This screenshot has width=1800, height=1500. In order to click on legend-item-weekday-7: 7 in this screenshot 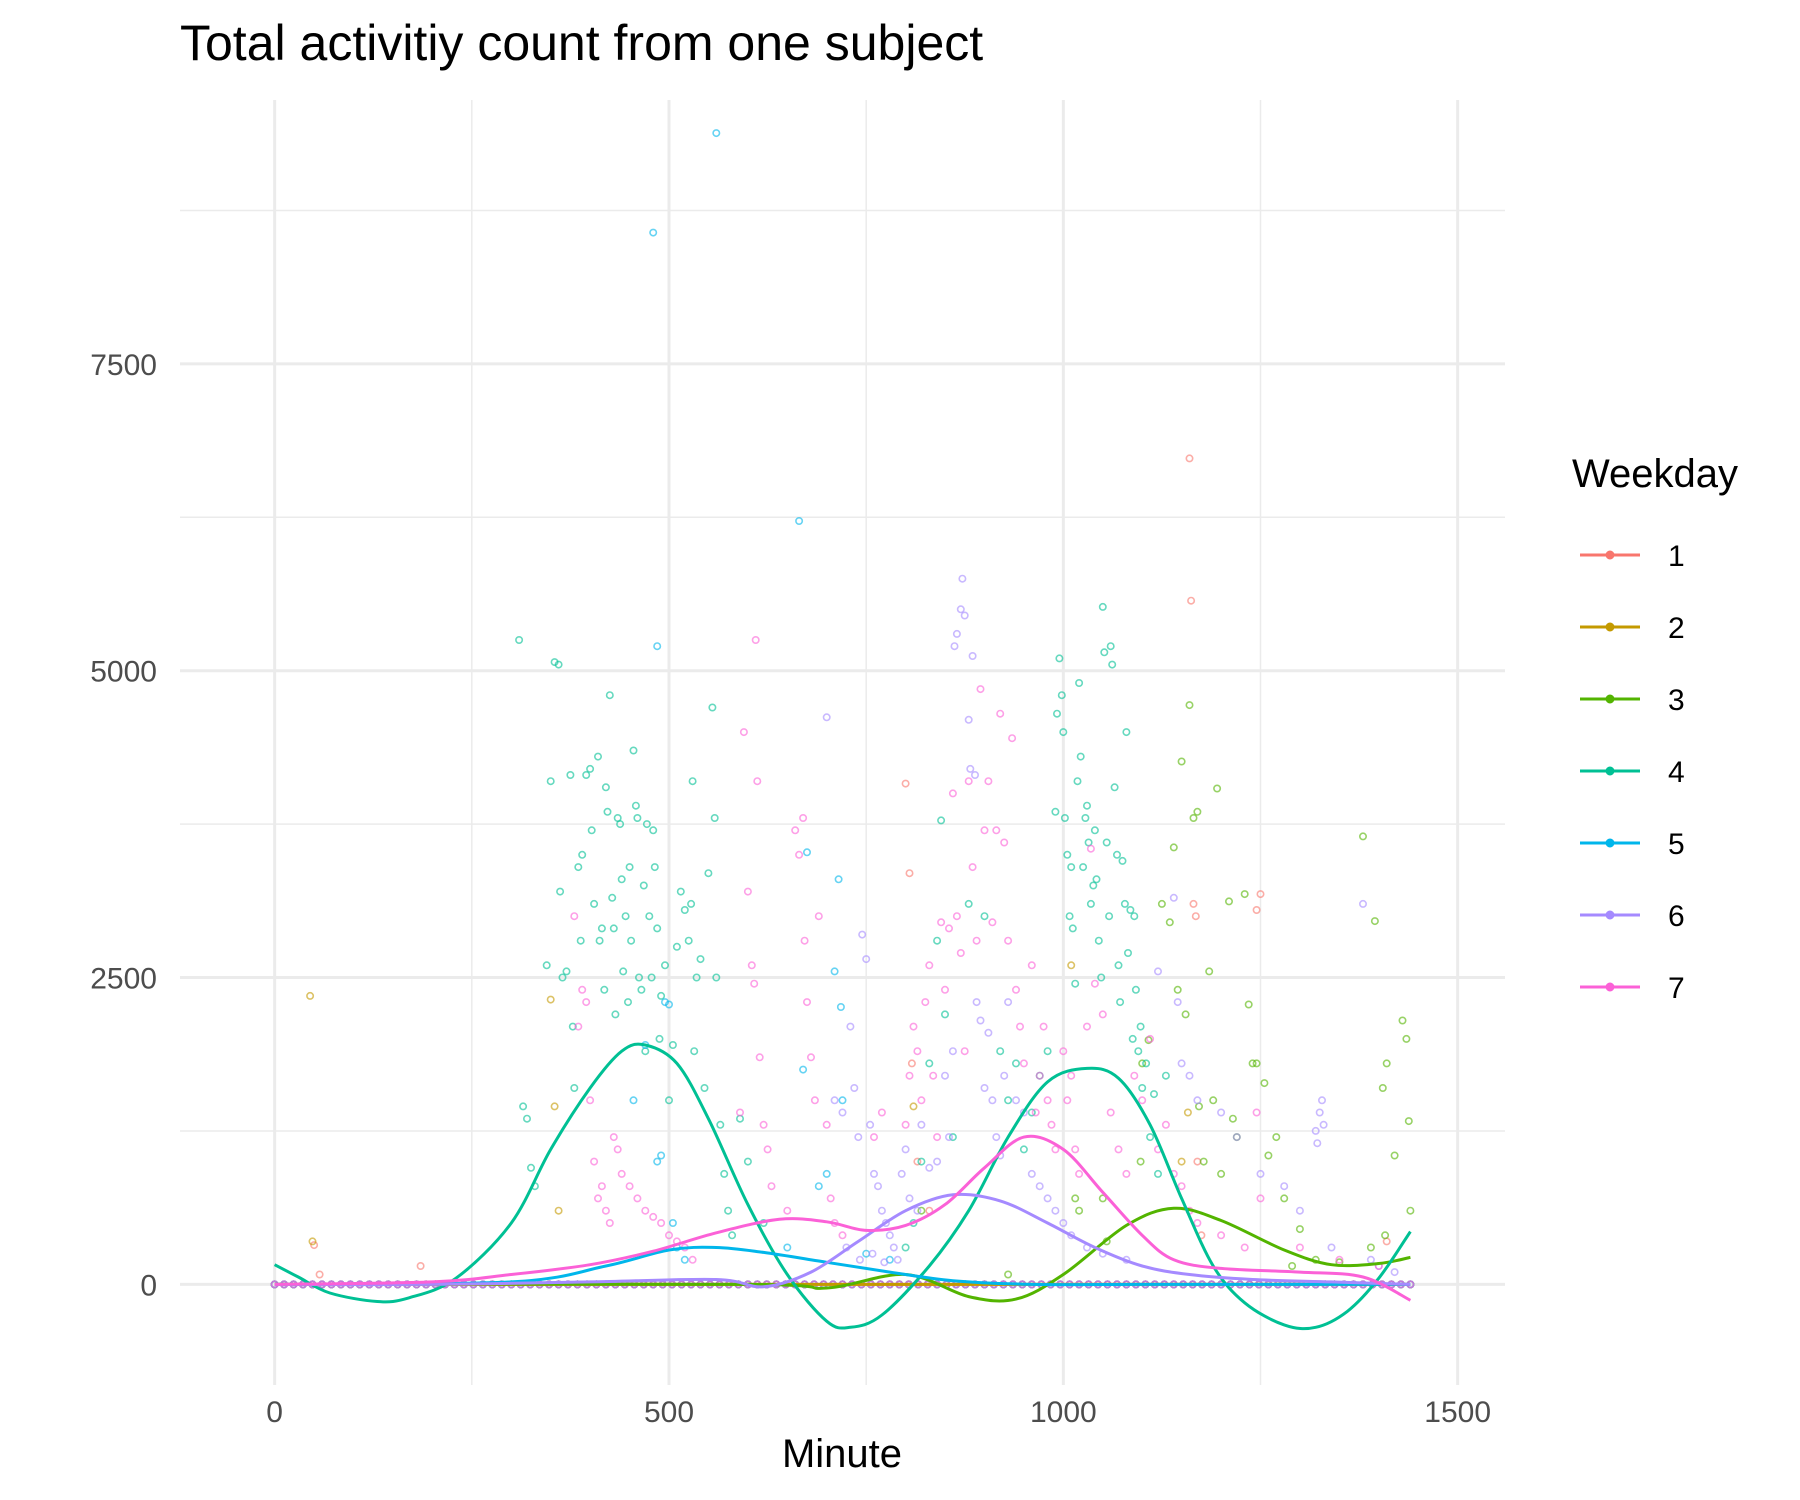, I will do `click(1632, 988)`.